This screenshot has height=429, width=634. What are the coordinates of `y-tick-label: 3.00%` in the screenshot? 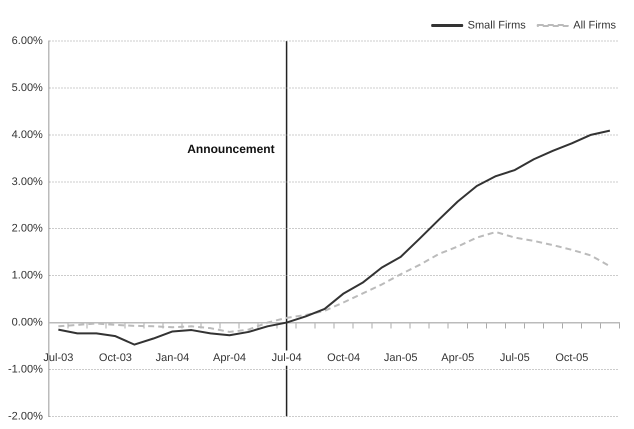 It's located at (28, 182).